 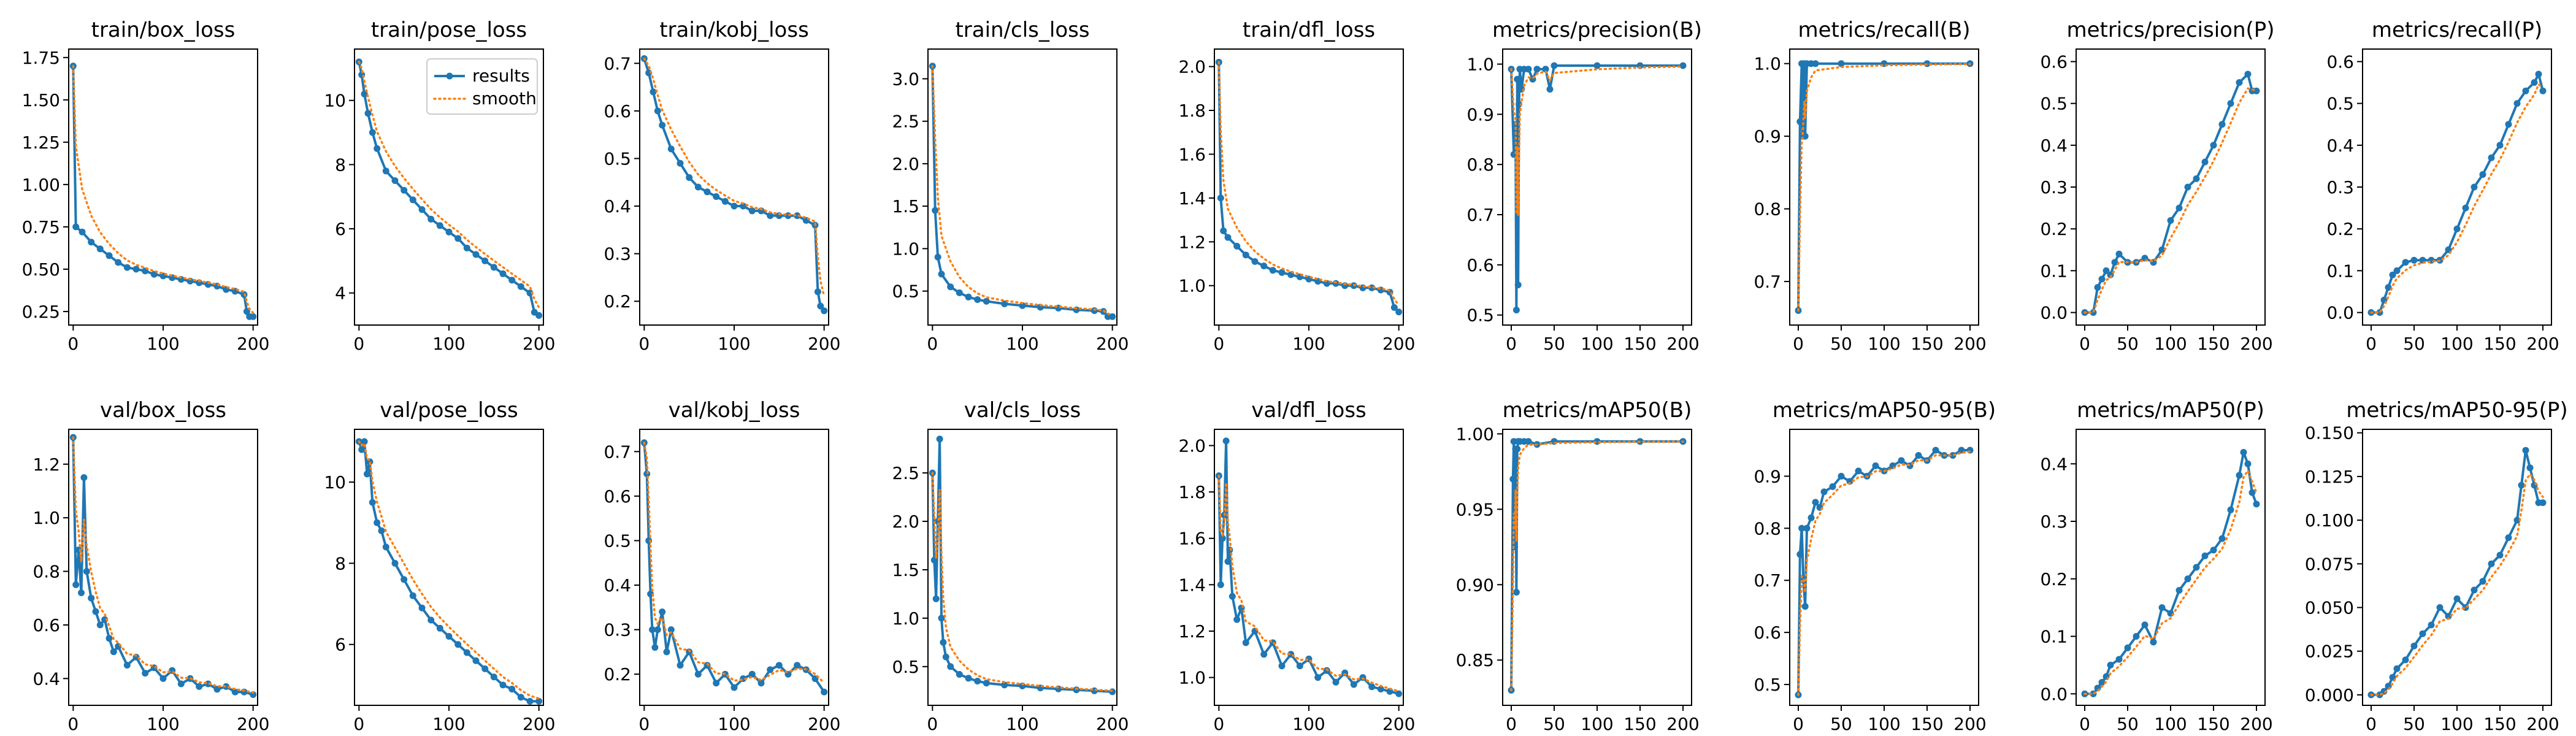 I want to click on y-tick-label: 0.25, so click(x=41, y=312).